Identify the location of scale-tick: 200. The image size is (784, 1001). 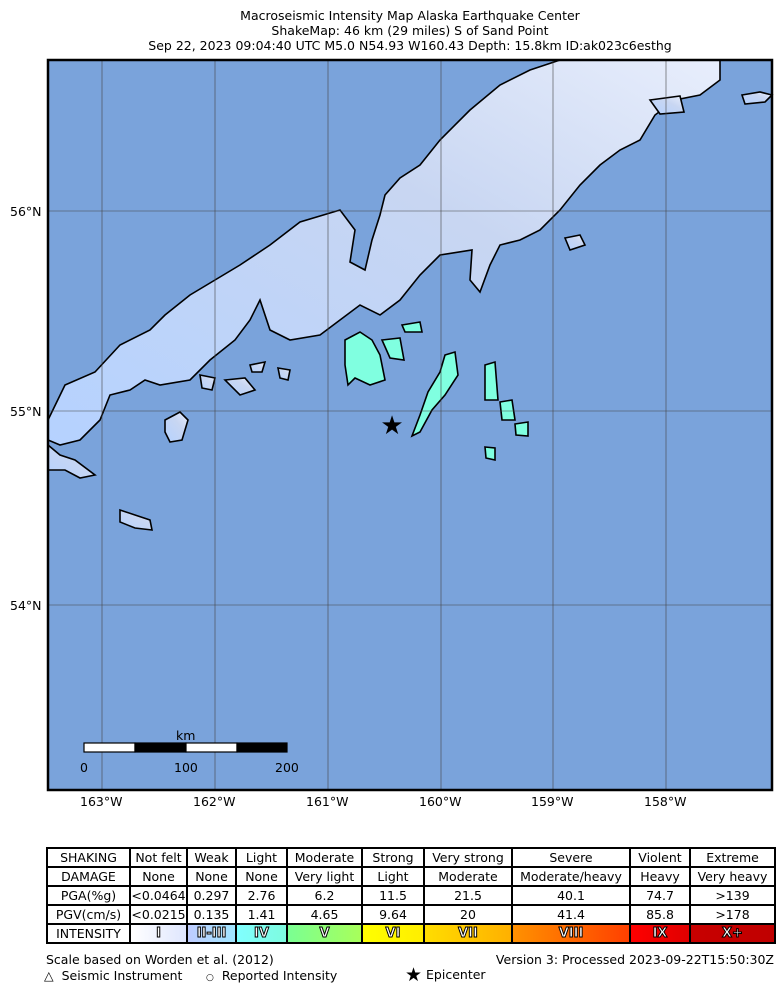
(287, 767).